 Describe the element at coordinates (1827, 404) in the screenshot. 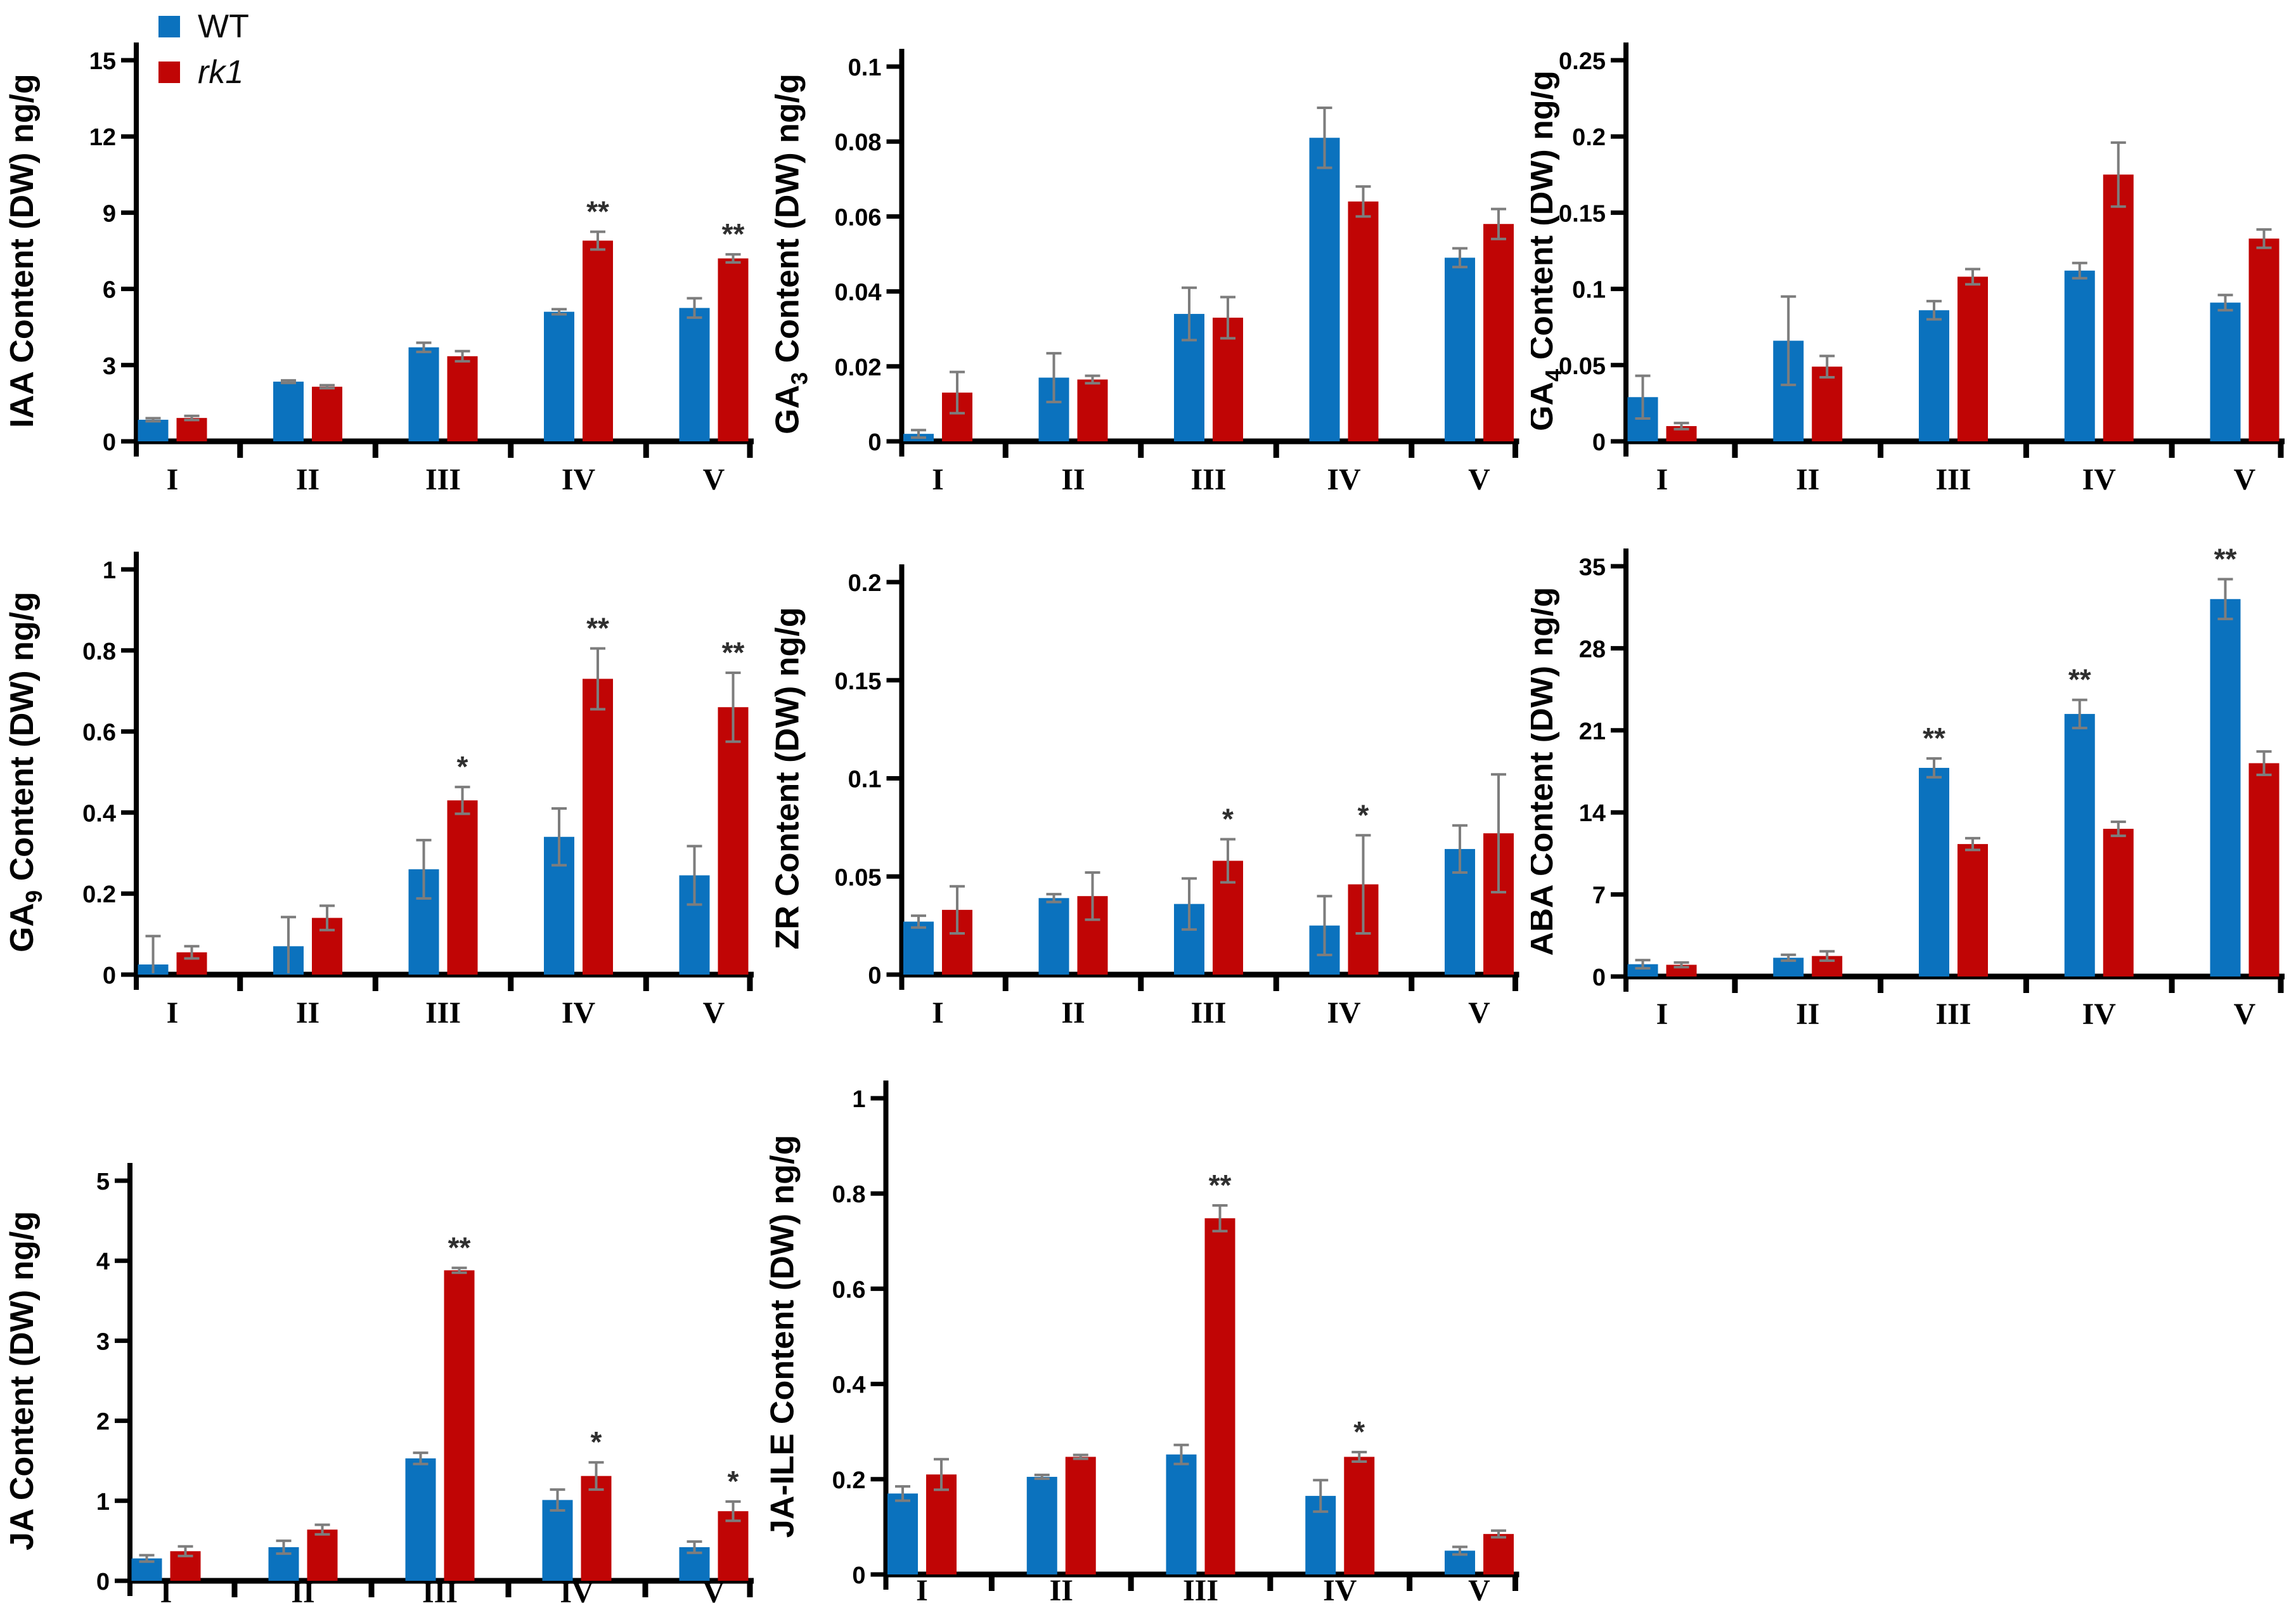

I see `bar-ga4-rk1-II` at that location.